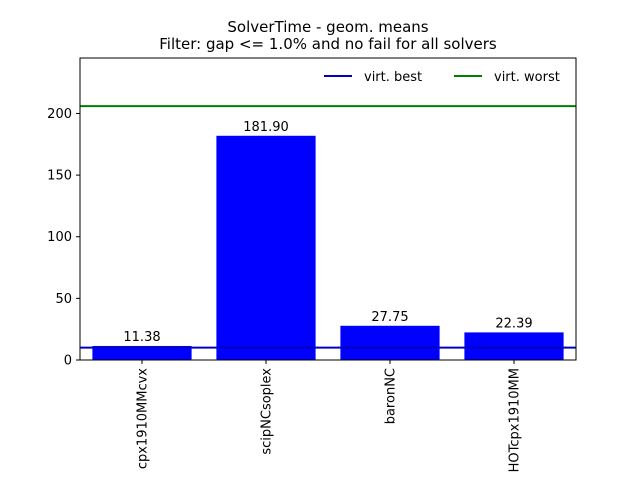  What do you see at coordinates (141, 337) in the screenshot?
I see `bar-value-label: 11.38` at bounding box center [141, 337].